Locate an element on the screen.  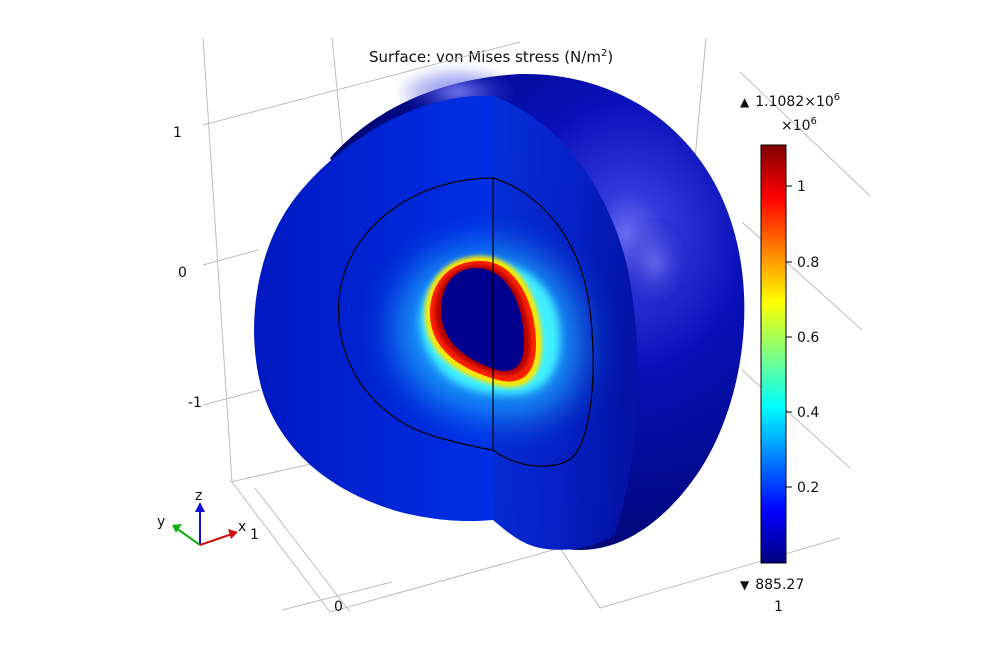
z-tick-neg1: -1 is located at coordinates (195, 403).